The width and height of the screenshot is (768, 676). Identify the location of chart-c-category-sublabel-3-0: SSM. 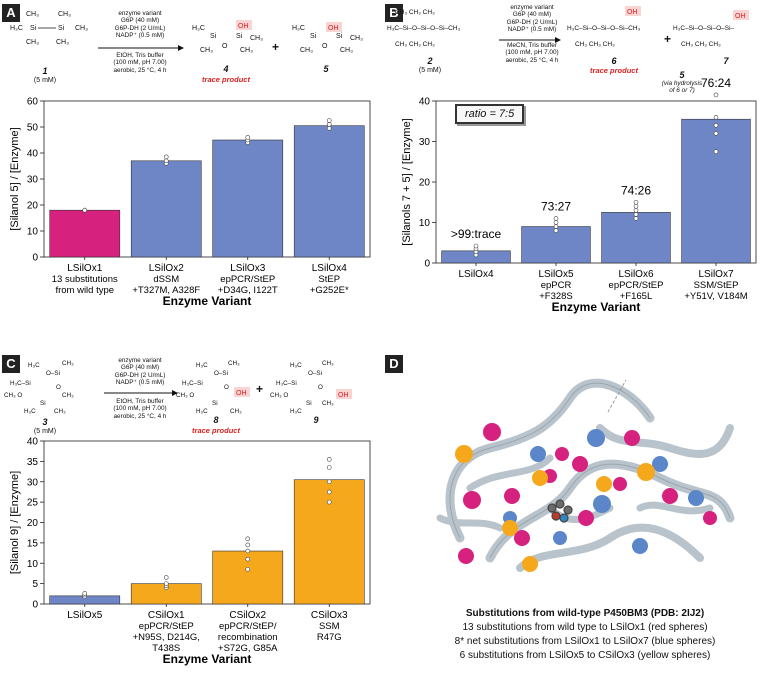
(329, 626).